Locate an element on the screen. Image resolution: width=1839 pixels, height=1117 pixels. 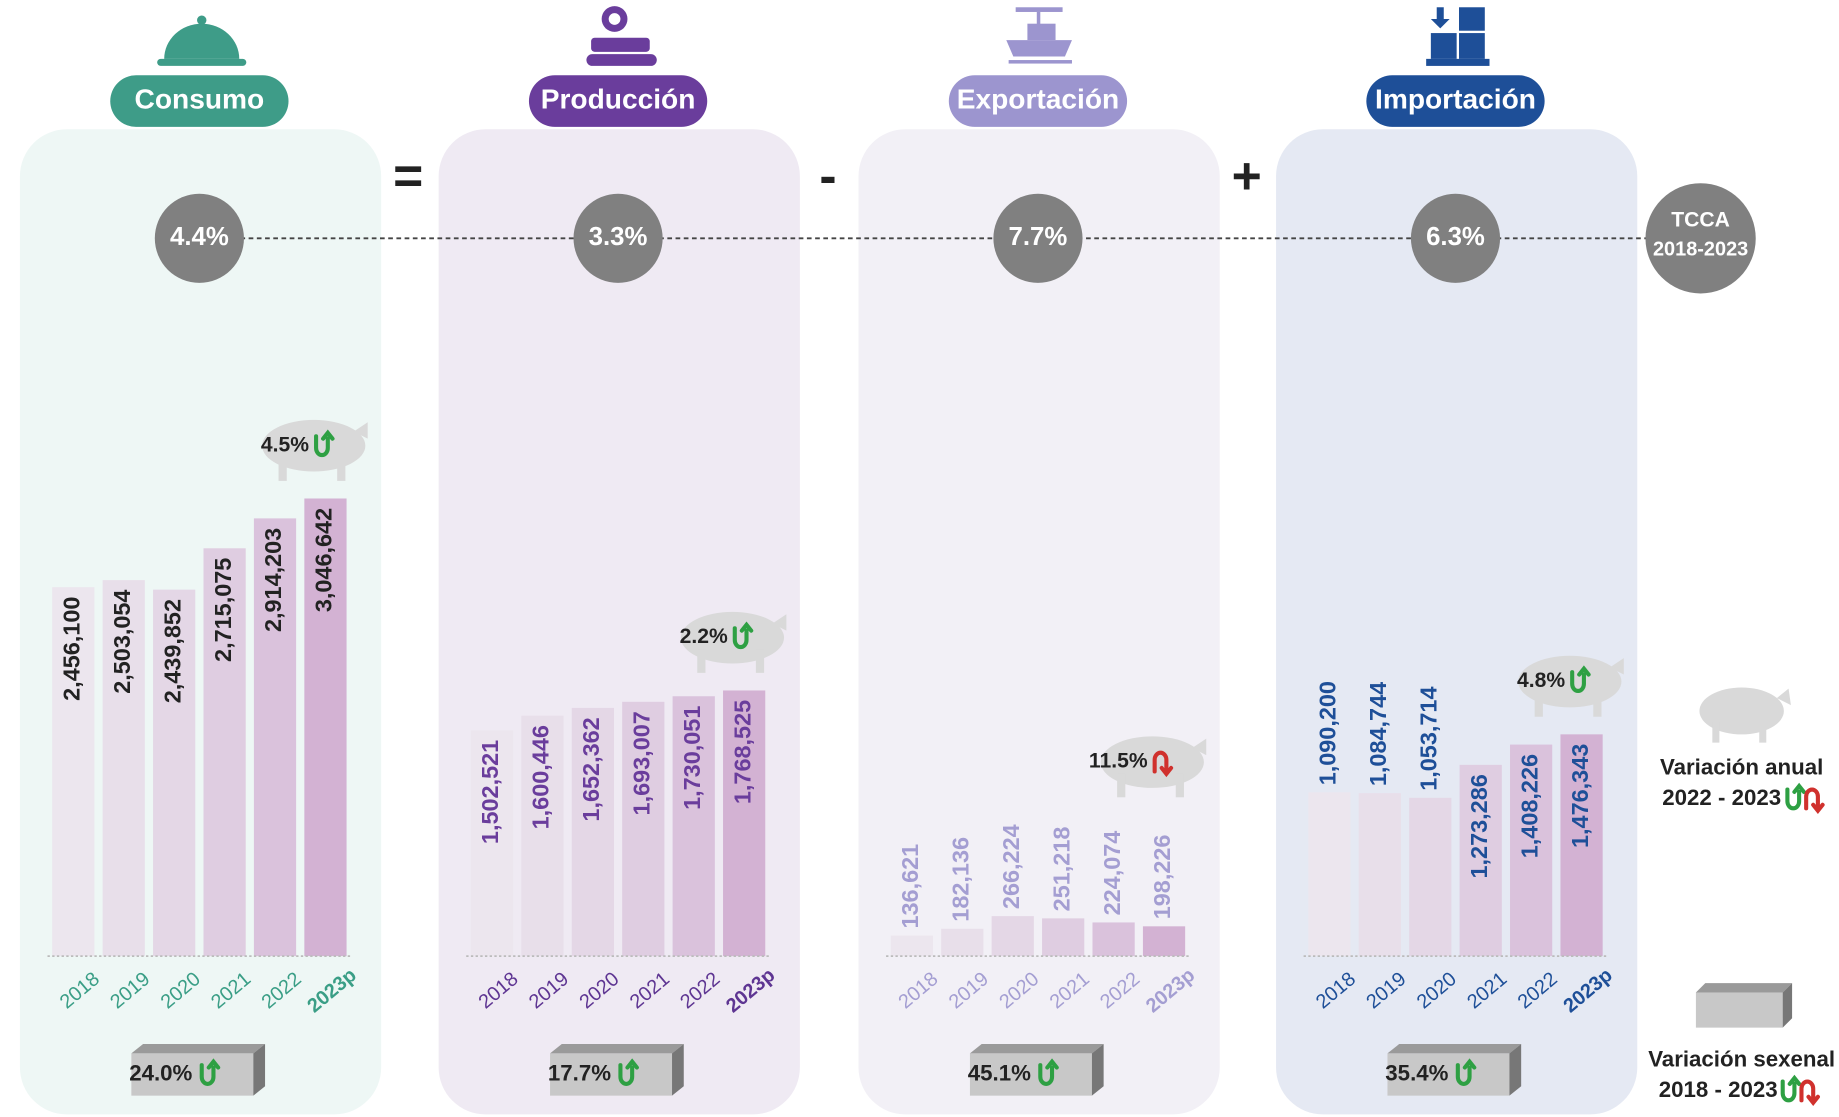
panel-title: Producción is located at coordinates (618, 99).